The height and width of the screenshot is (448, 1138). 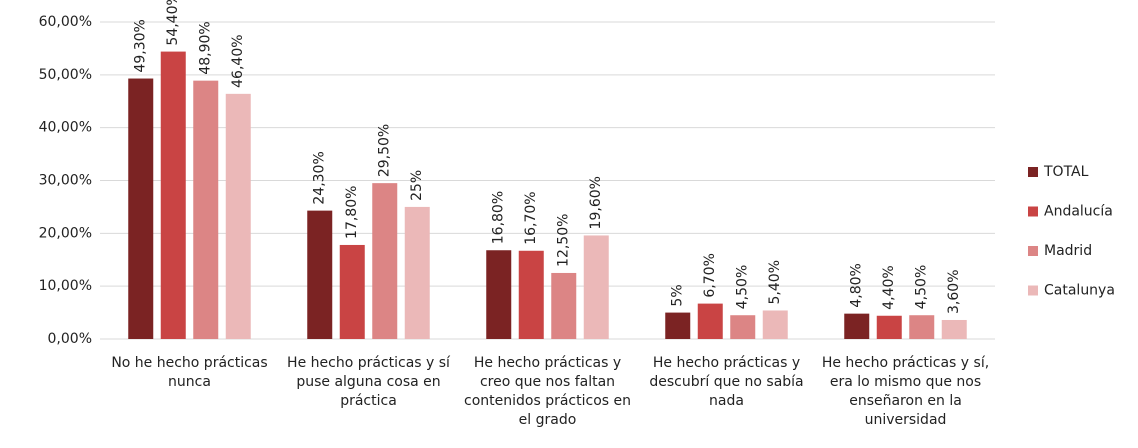 I want to click on data-label: 16,80%, so click(x=499, y=217).